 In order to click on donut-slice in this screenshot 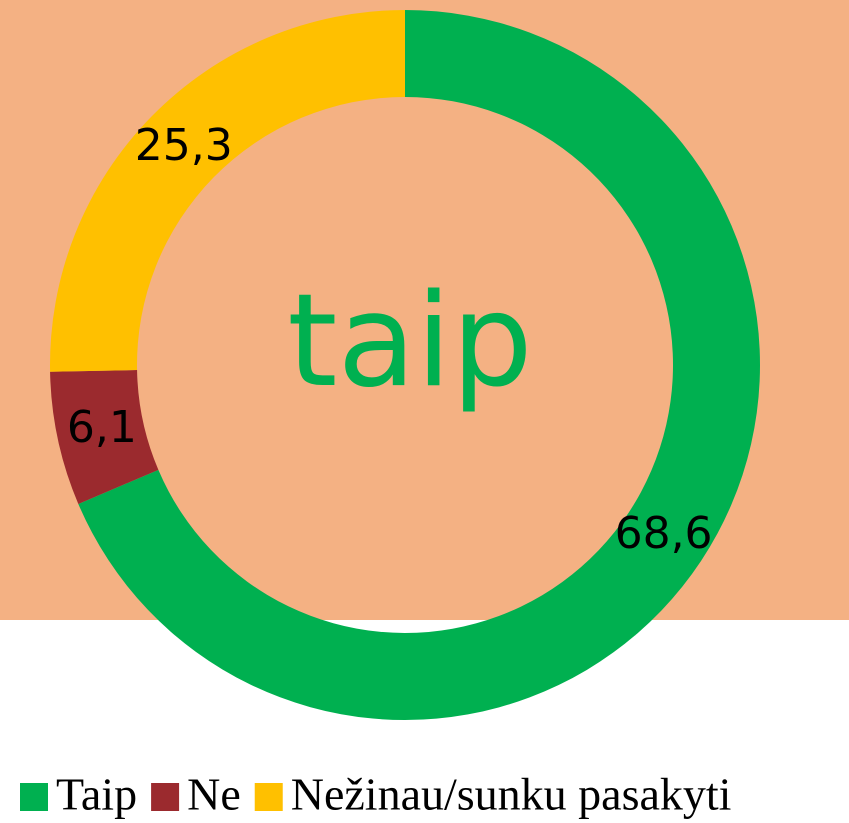, I will do `click(104, 437)`.